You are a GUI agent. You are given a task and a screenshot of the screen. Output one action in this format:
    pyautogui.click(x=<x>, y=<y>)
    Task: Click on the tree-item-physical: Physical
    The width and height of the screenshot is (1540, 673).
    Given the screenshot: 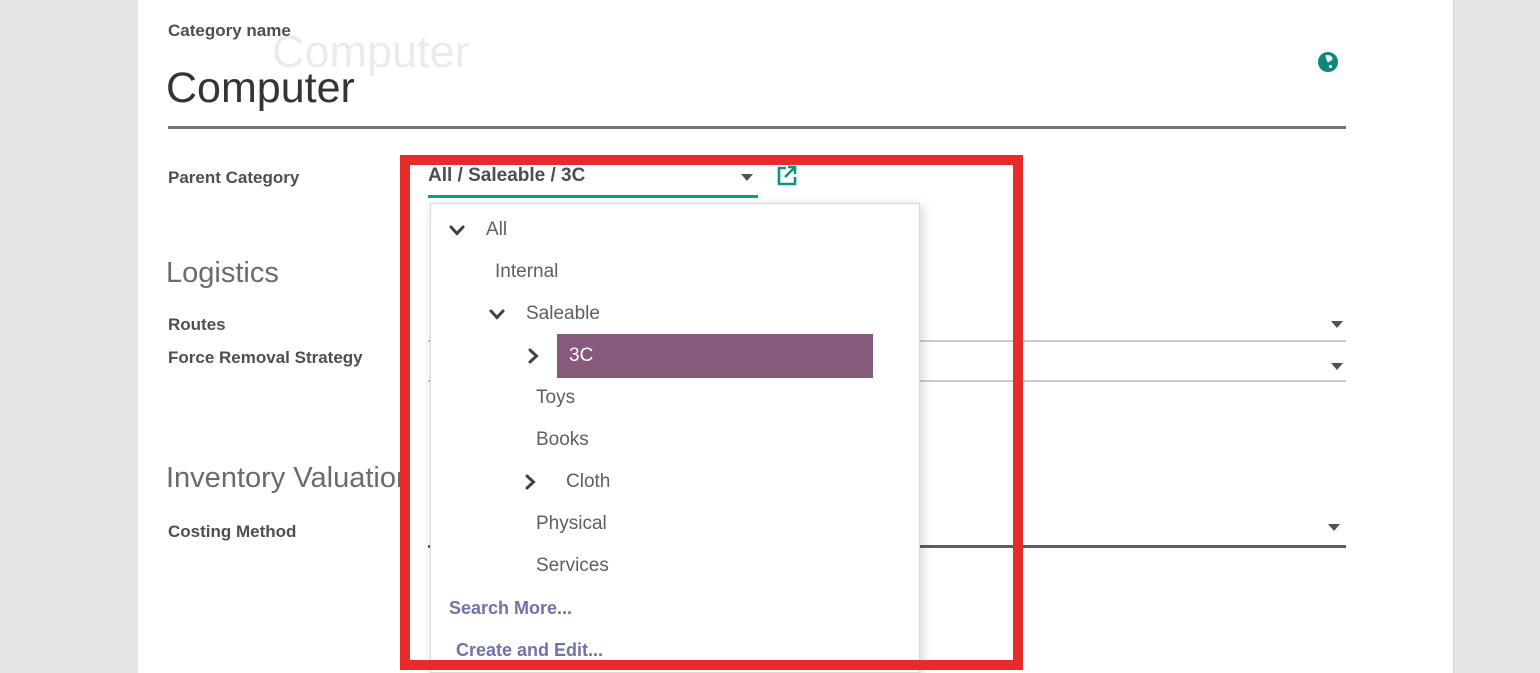 What is the action you would take?
    pyautogui.click(x=675, y=524)
    